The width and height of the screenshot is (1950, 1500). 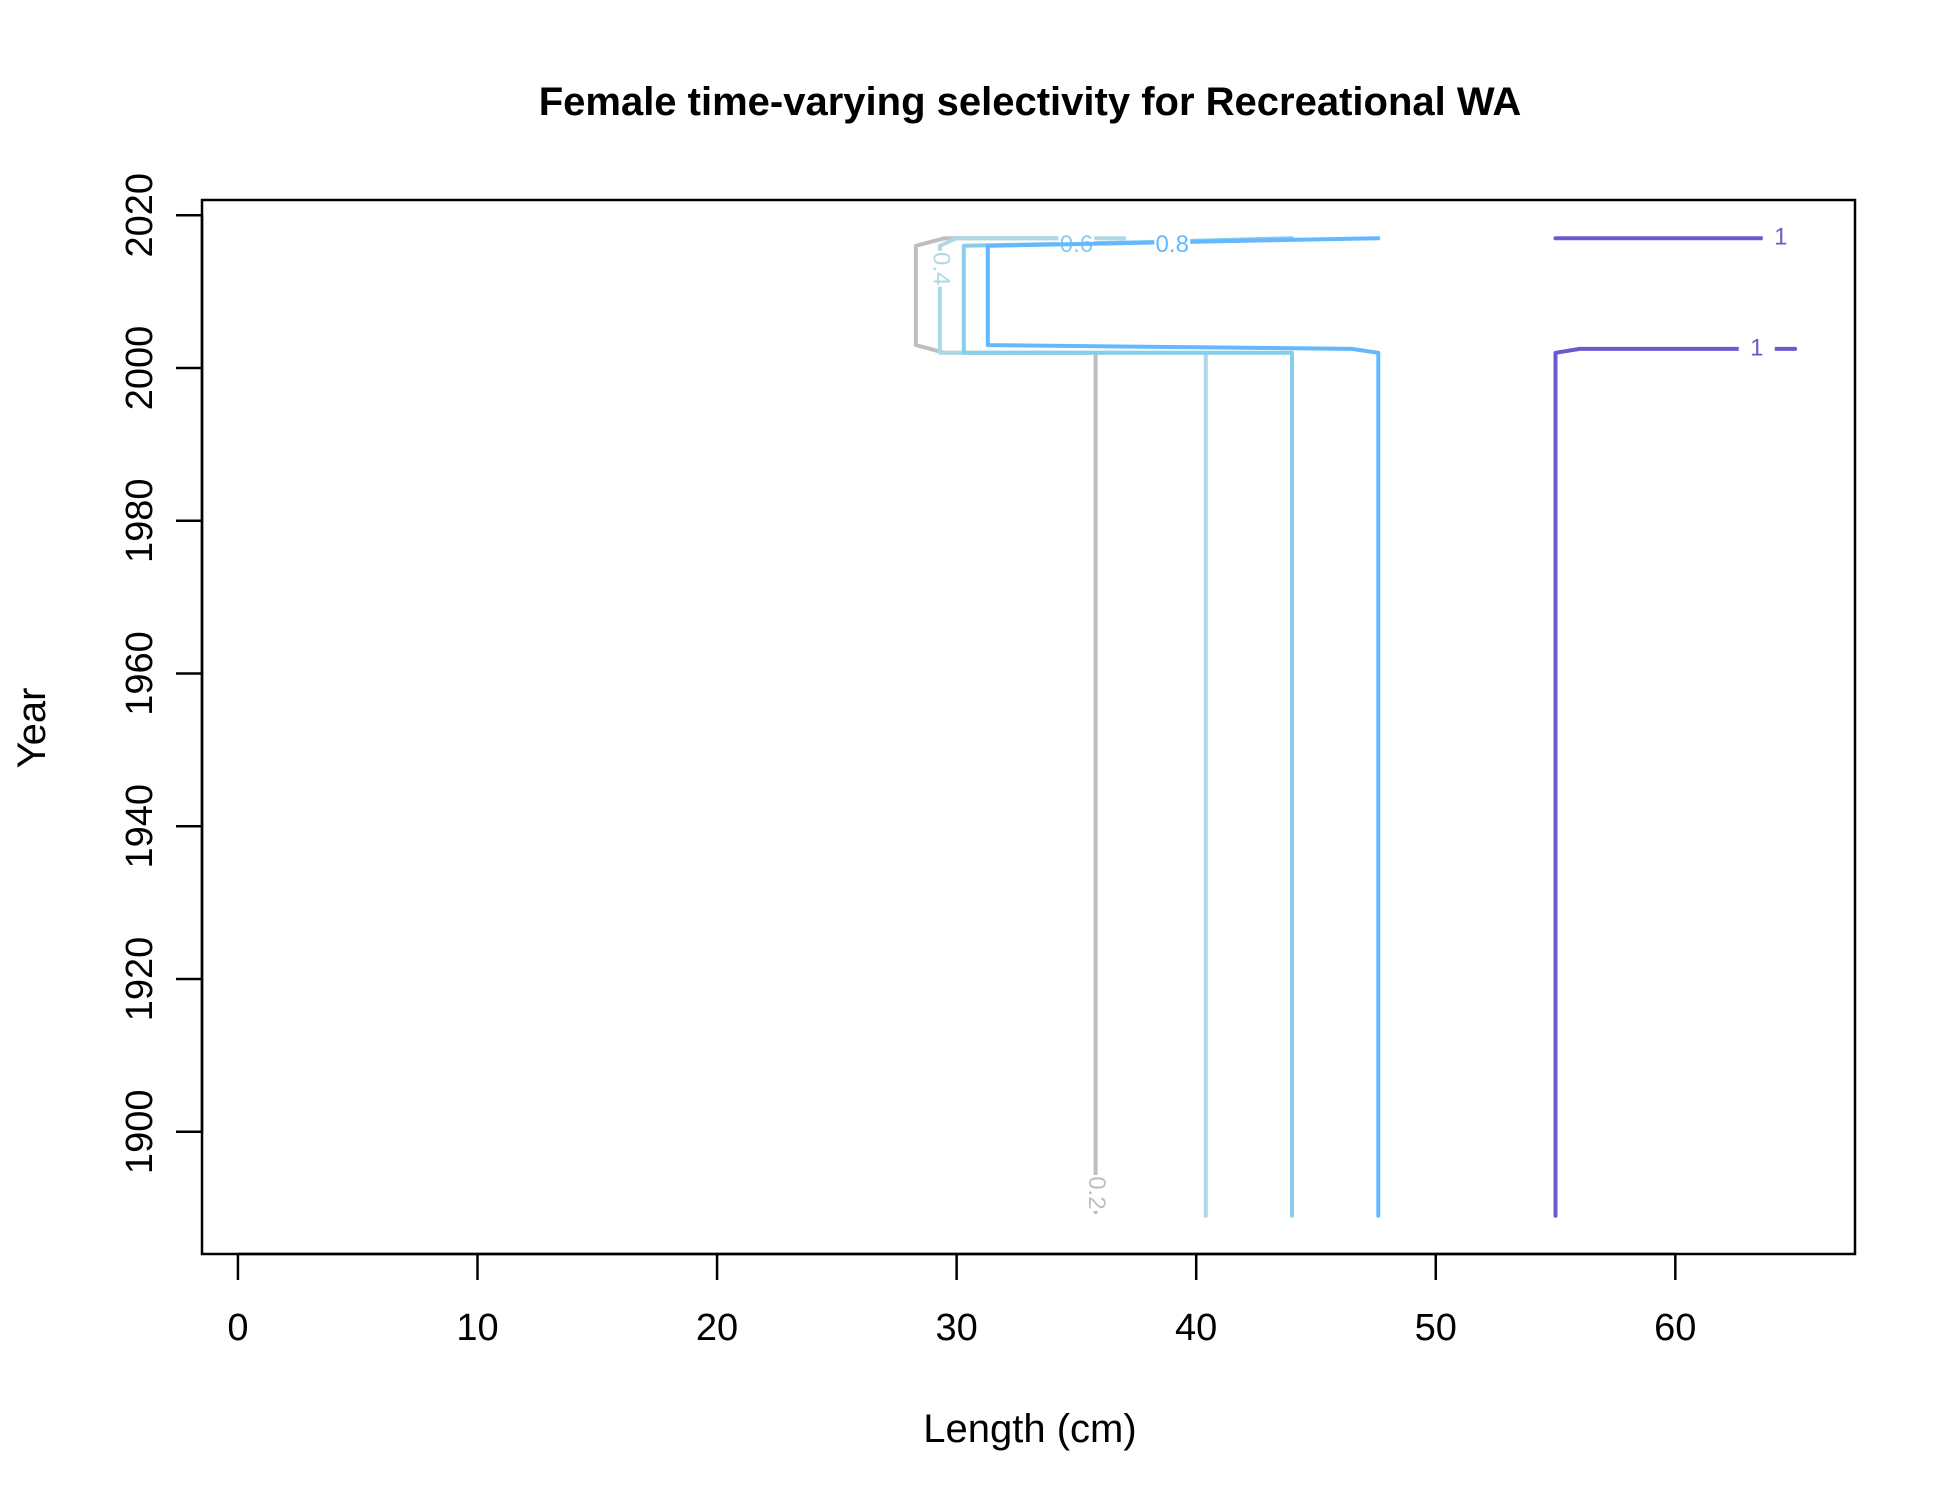 I want to click on x-axis-label: Length (cm), so click(x=1029, y=1429).